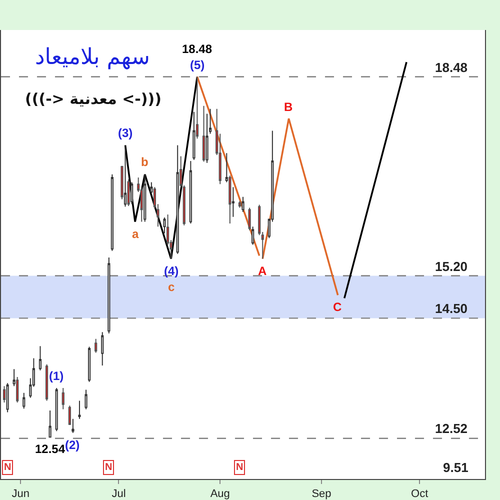 The image size is (500, 500). What do you see at coordinates (125, 133) in the screenshot?
I see `annotation: (3)` at bounding box center [125, 133].